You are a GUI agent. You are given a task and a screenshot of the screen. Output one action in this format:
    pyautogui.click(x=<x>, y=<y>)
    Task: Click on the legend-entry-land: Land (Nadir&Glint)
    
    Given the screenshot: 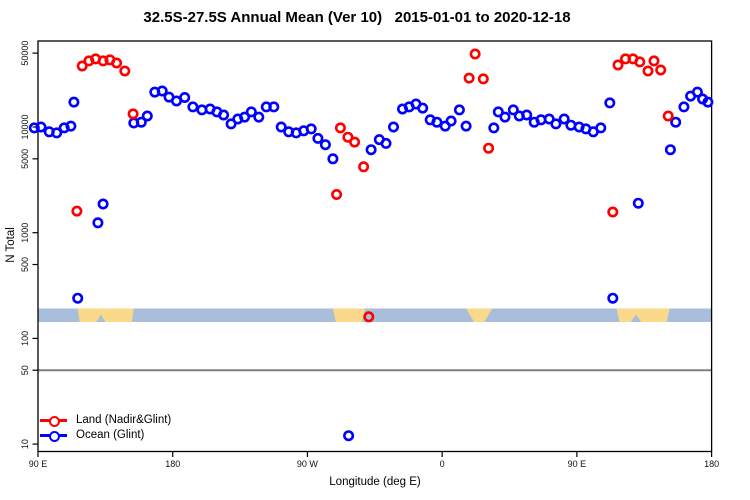 What is the action you would take?
    pyautogui.click(x=105, y=420)
    